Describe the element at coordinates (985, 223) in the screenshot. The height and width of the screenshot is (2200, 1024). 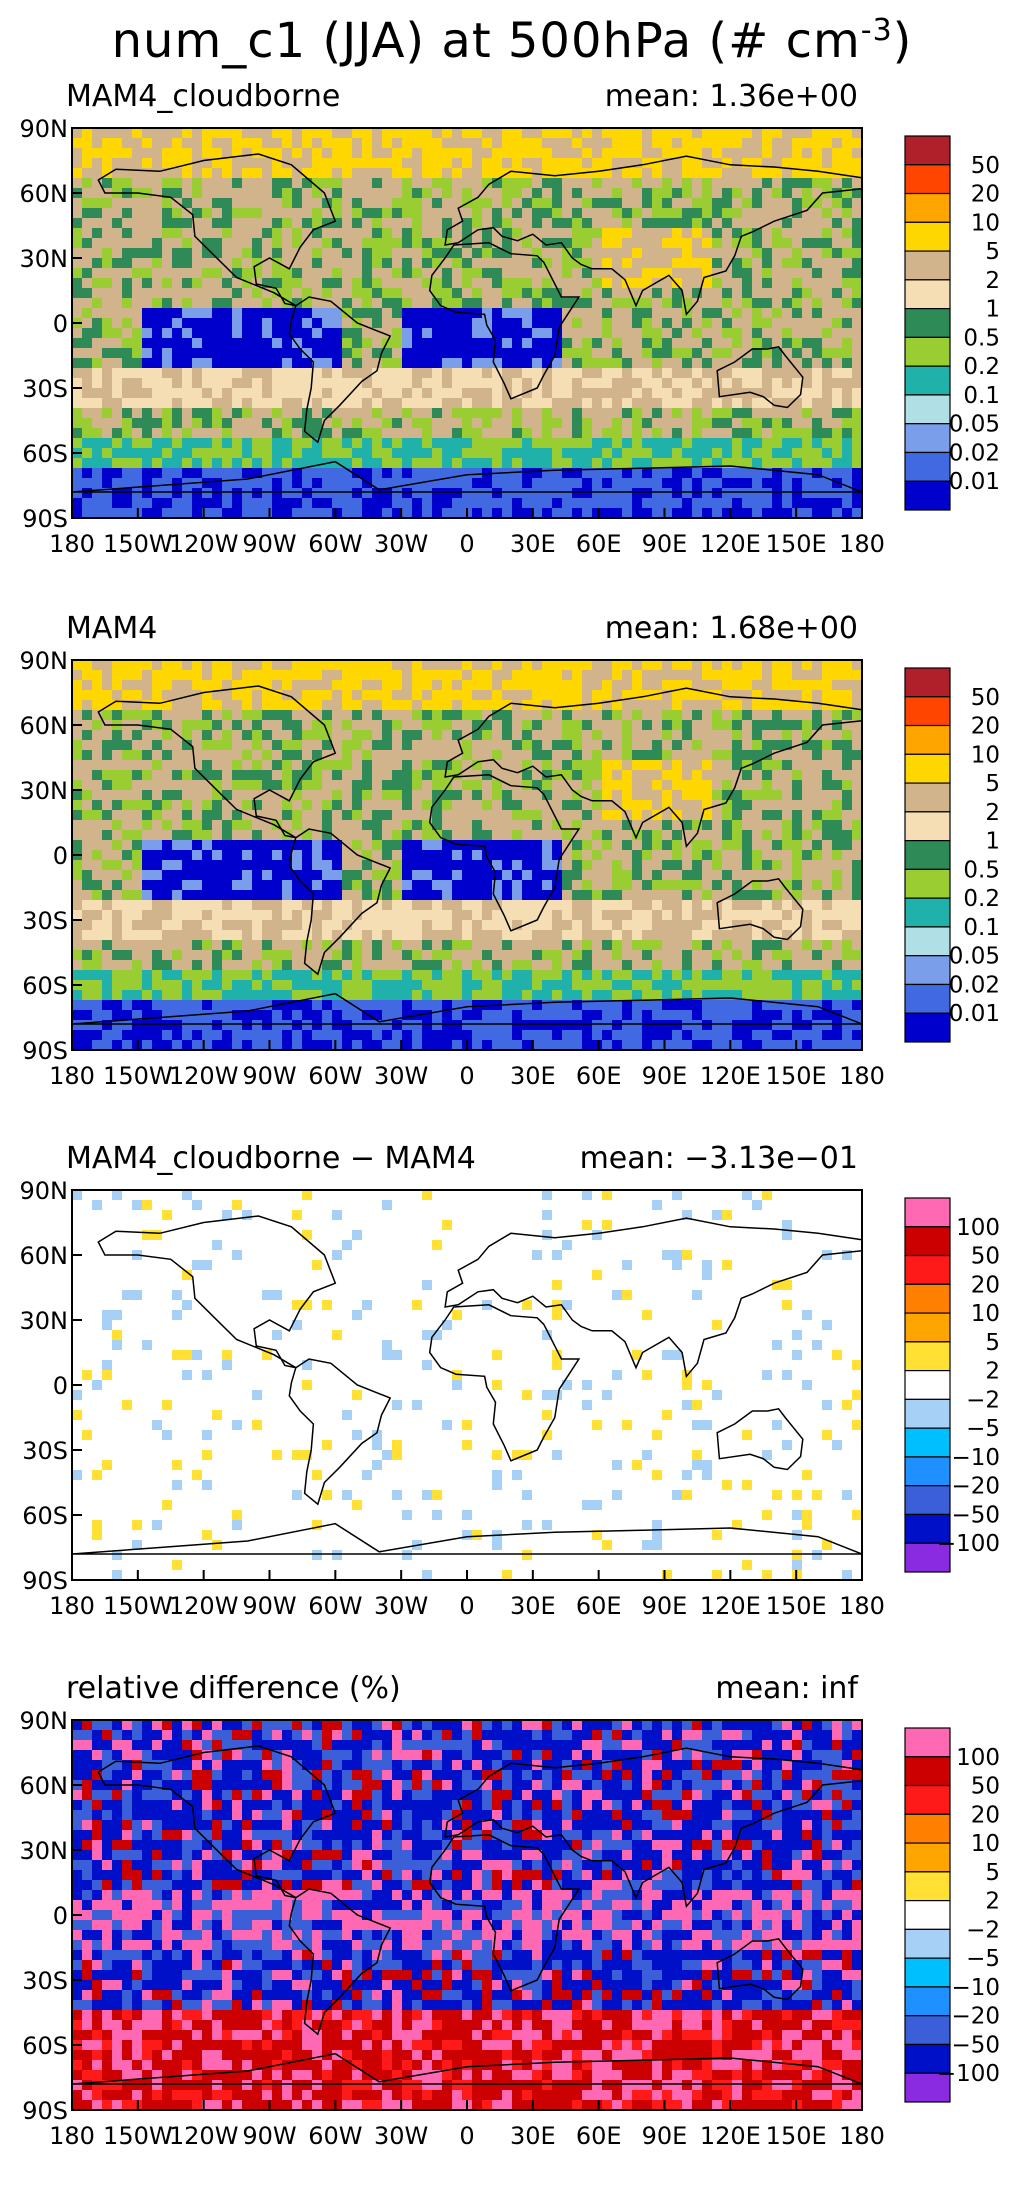
I see `colorbar-label: 10` at that location.